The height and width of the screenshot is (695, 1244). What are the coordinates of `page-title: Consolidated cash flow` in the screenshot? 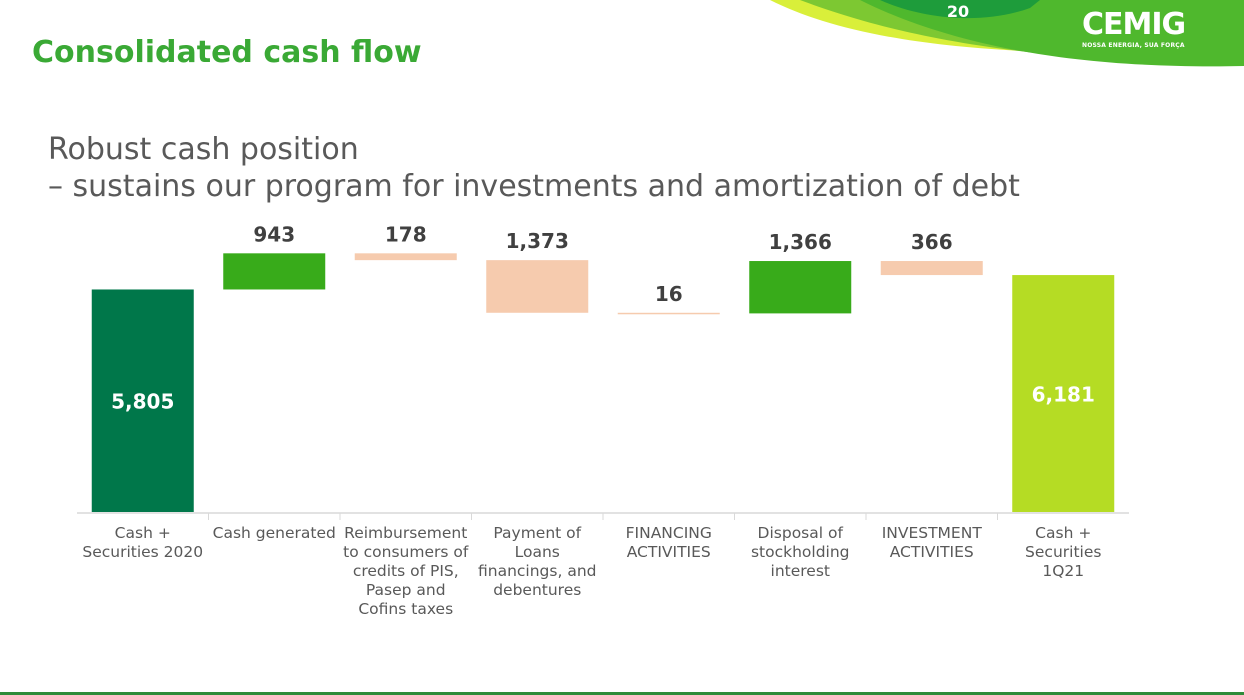 It's located at (227, 52).